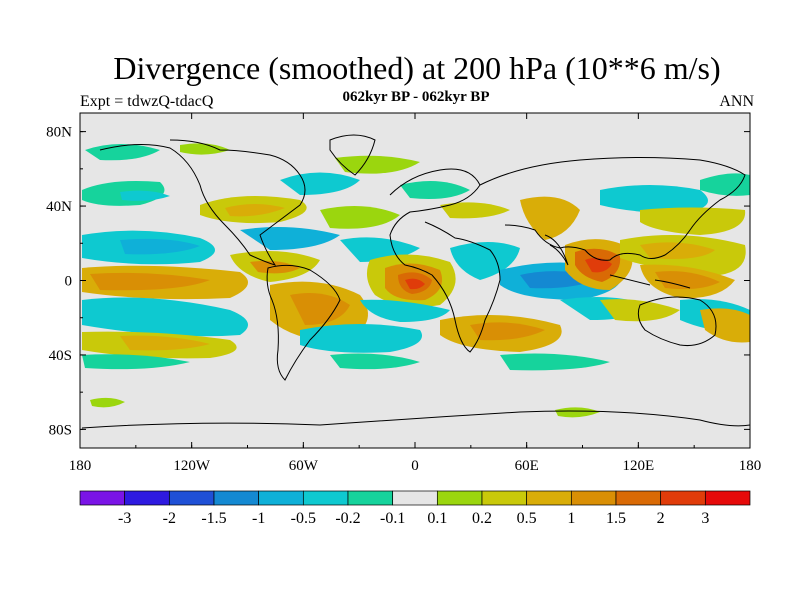 This screenshot has height=600, width=800. Describe the element at coordinates (147, 101) in the screenshot. I see `experiment-label: Expt = tdwzQ-tdacQ` at that location.